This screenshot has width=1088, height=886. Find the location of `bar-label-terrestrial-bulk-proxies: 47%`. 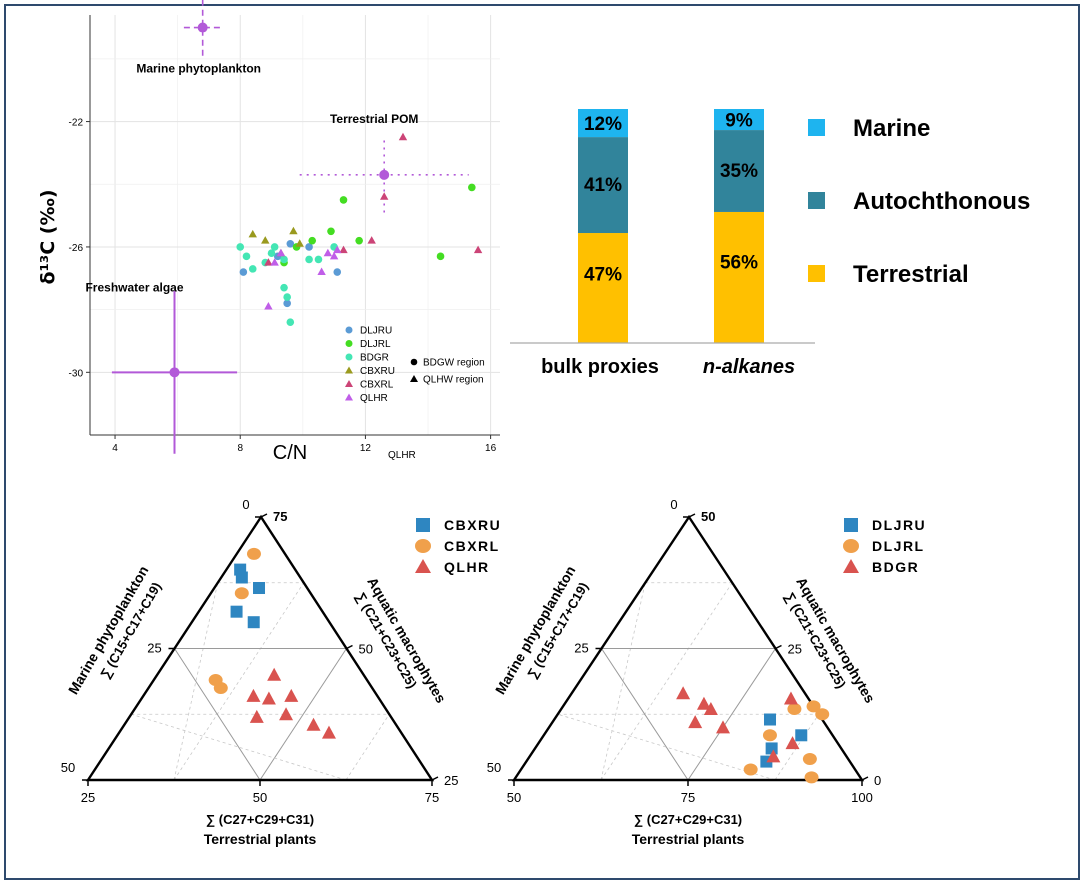

bar-label-terrestrial-bulk-proxies: 47% is located at coordinates (603, 274).